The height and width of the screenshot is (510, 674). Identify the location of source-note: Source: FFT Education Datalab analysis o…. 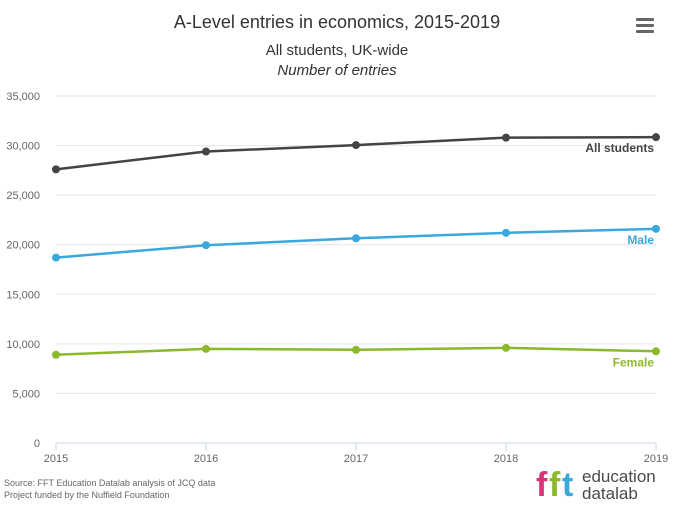
(109, 489).